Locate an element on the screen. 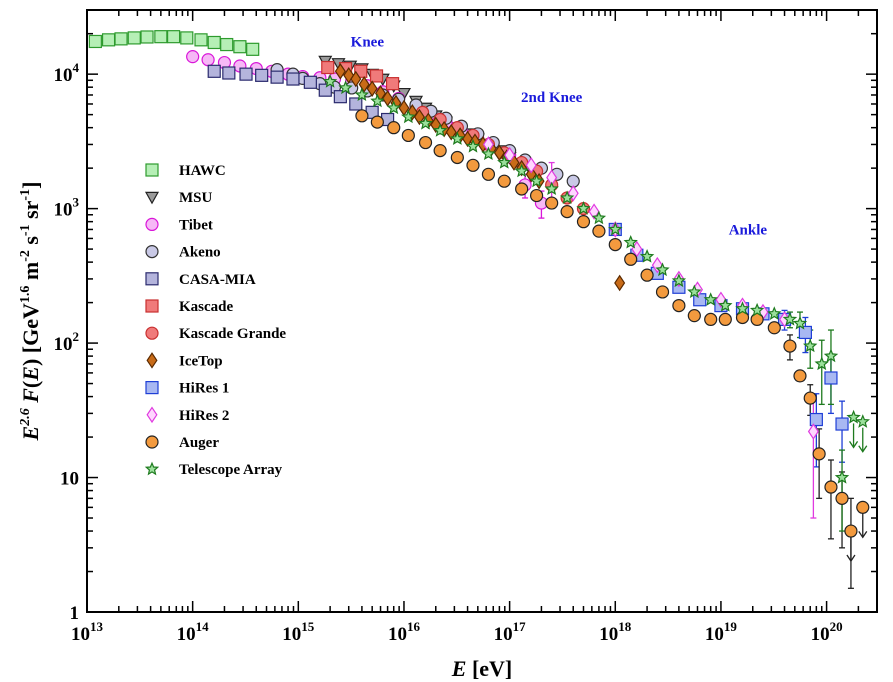  annotation-knee: Knee is located at coordinates (368, 43).